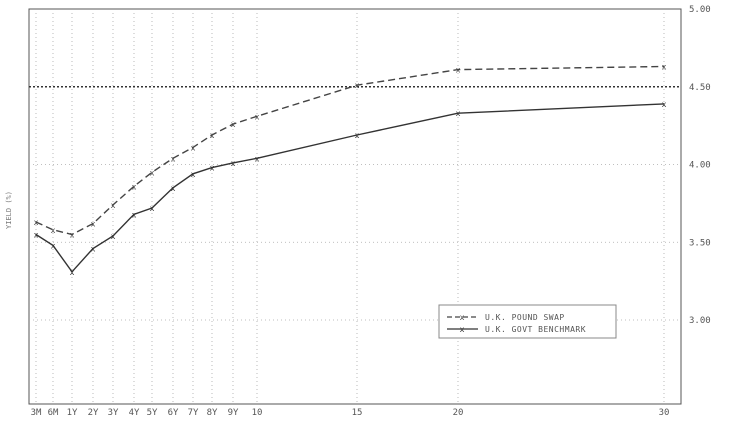  Describe the element at coordinates (152, 172) in the screenshot. I see `point-0-6: x` at that location.